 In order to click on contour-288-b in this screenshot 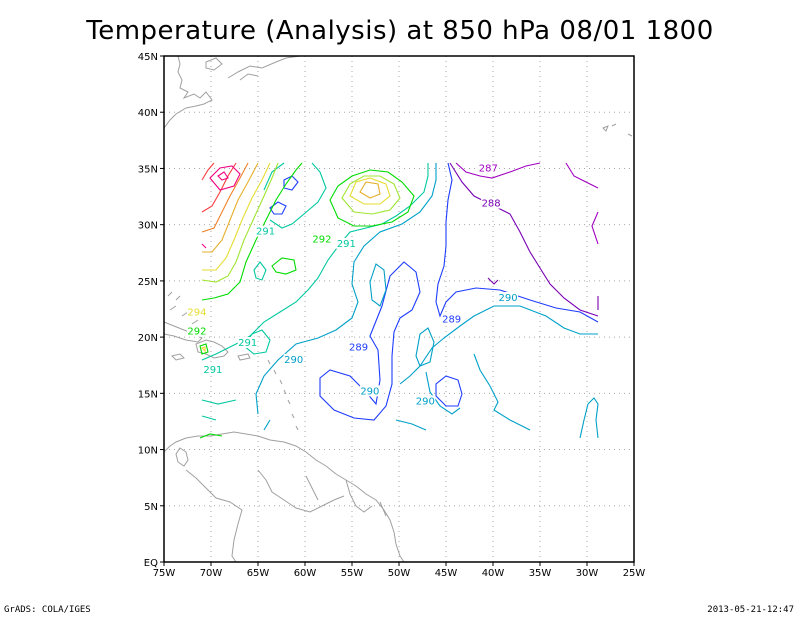, I will do `click(493, 281)`.